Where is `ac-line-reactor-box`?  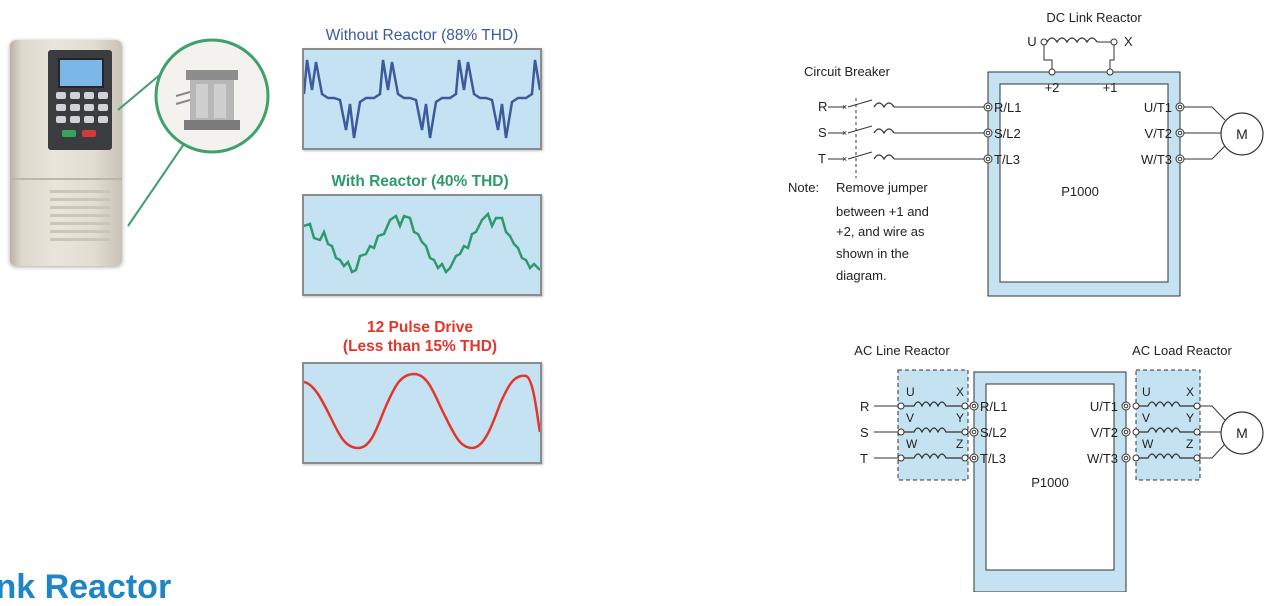 ac-line-reactor-box is located at coordinates (933, 425).